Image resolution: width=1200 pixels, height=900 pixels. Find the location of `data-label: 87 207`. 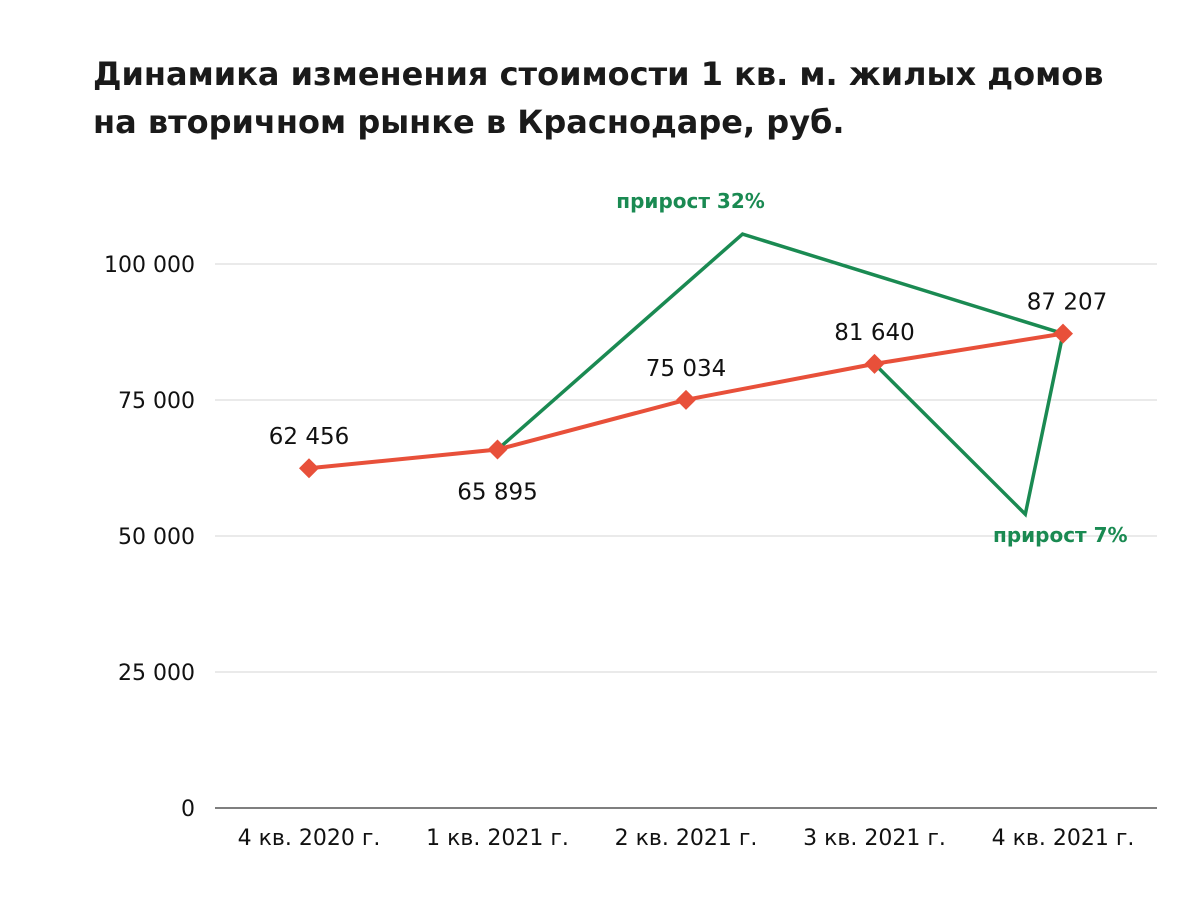

data-label: 87 207 is located at coordinates (1067, 303).